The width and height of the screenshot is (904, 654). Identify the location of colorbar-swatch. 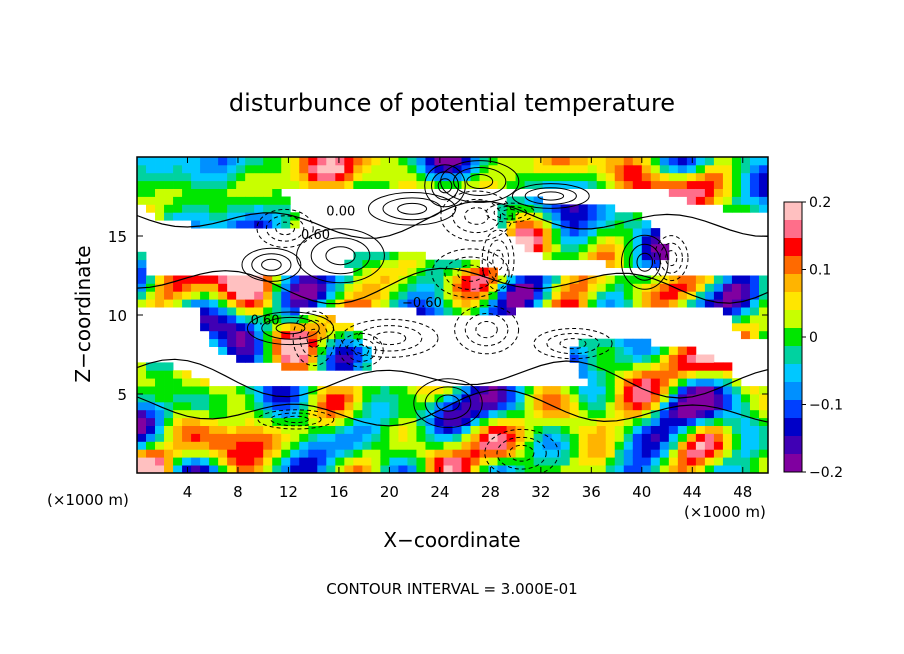
(793, 445).